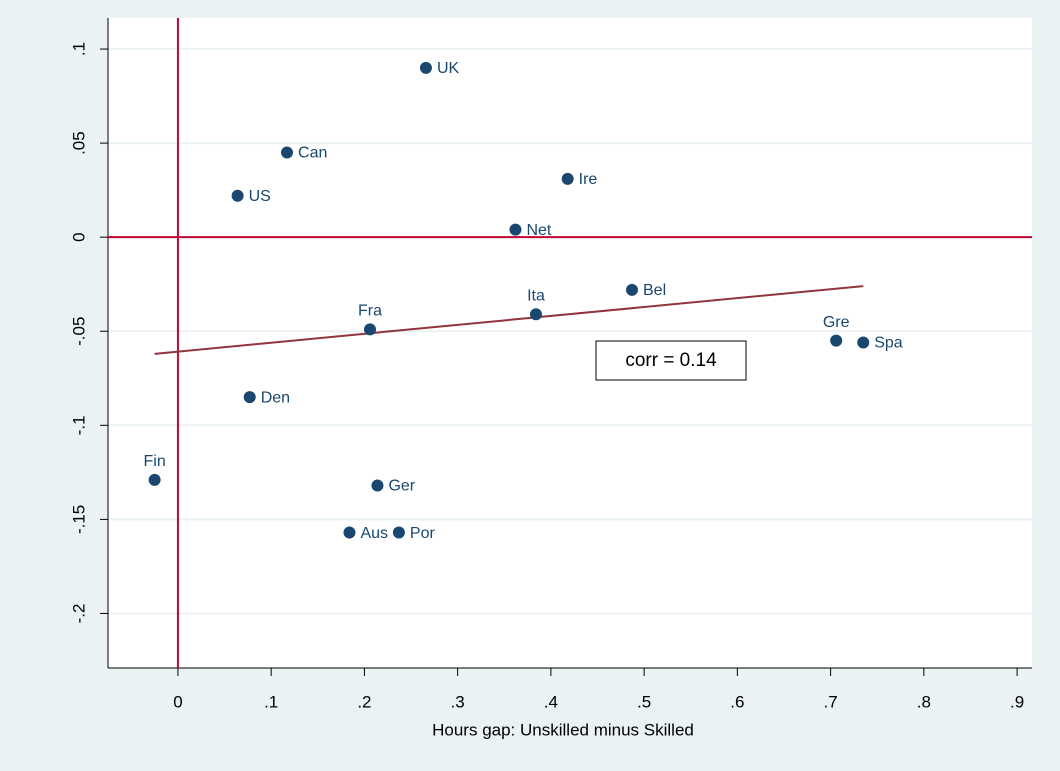 Image resolution: width=1060 pixels, height=771 pixels. Describe the element at coordinates (654, 290) in the screenshot. I see `point-label: Bel` at that location.